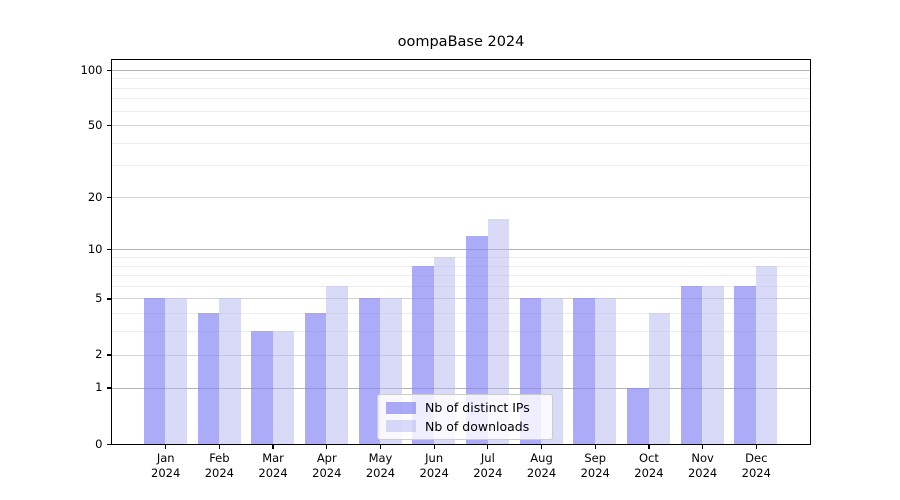 The width and height of the screenshot is (900, 500). Describe the element at coordinates (273, 458) in the screenshot. I see `x-label-month: Mar` at that location.